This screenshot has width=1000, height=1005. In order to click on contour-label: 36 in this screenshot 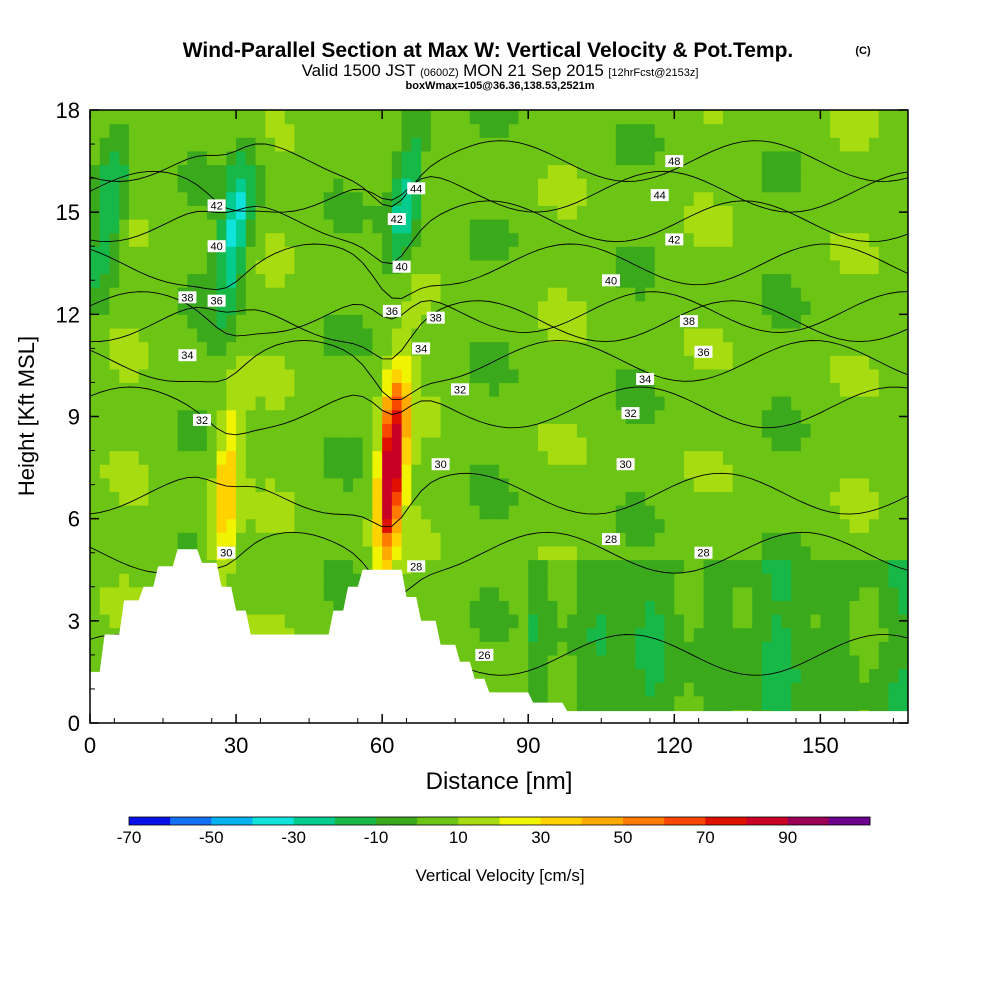, I will do `click(703, 352)`.